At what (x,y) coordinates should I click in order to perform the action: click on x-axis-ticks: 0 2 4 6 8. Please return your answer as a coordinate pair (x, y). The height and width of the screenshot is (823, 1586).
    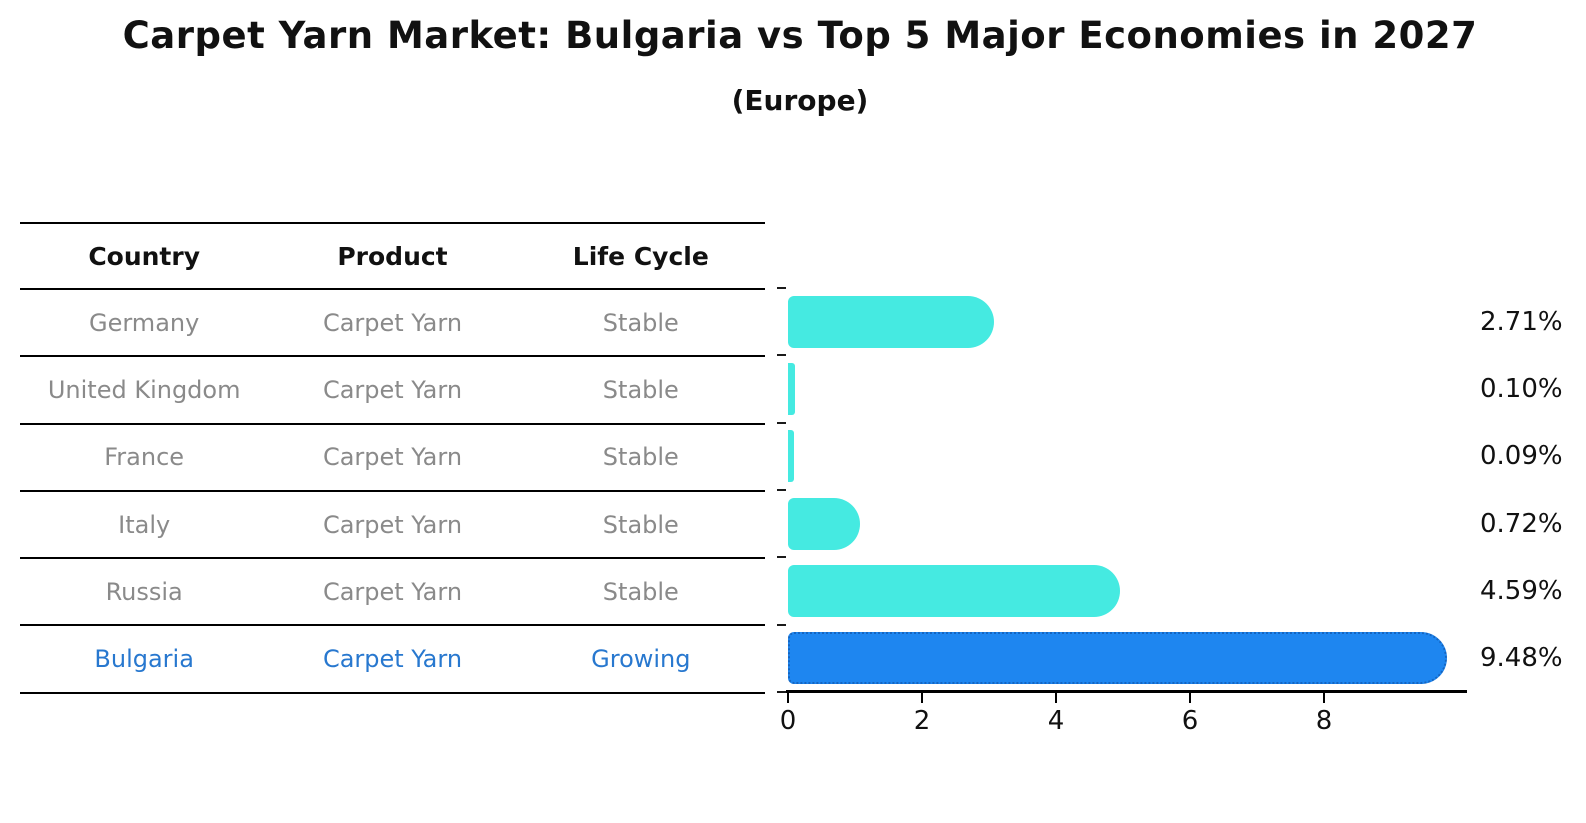
    Looking at the image, I should click on (1123, 722).